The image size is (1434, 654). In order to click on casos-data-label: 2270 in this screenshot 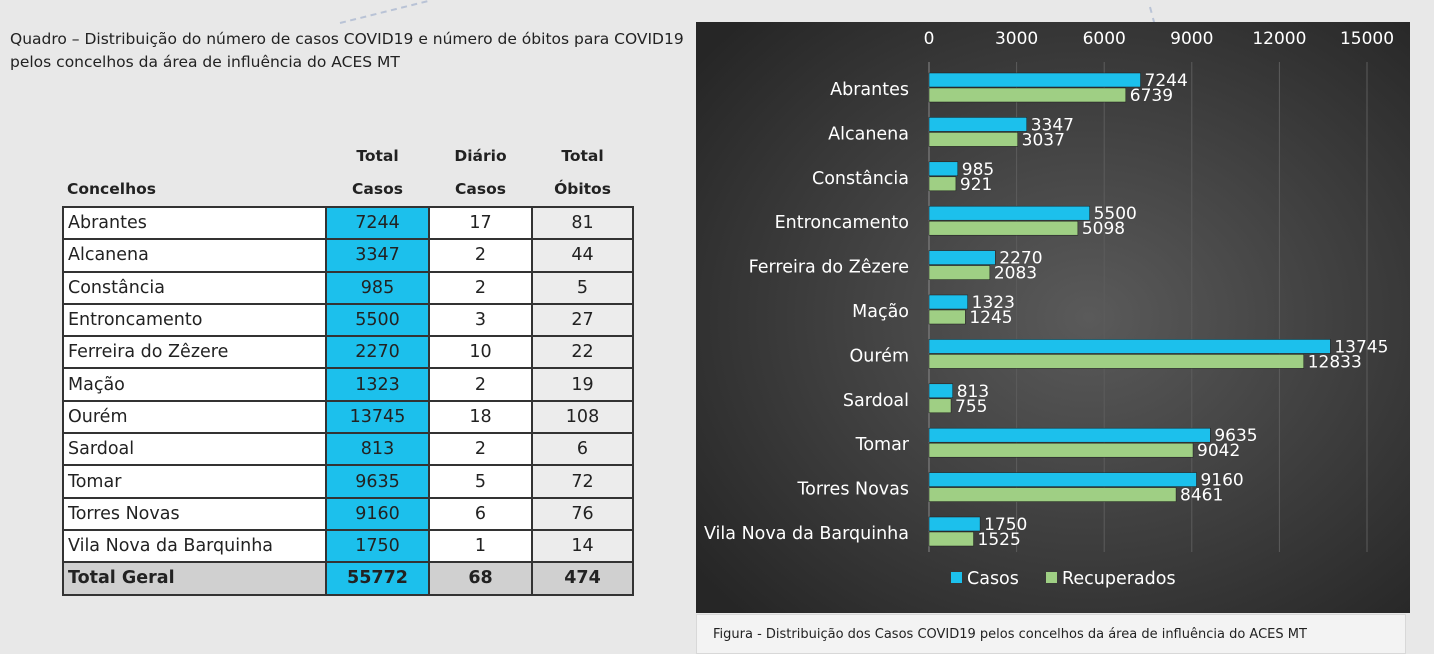, I will do `click(1020, 259)`.